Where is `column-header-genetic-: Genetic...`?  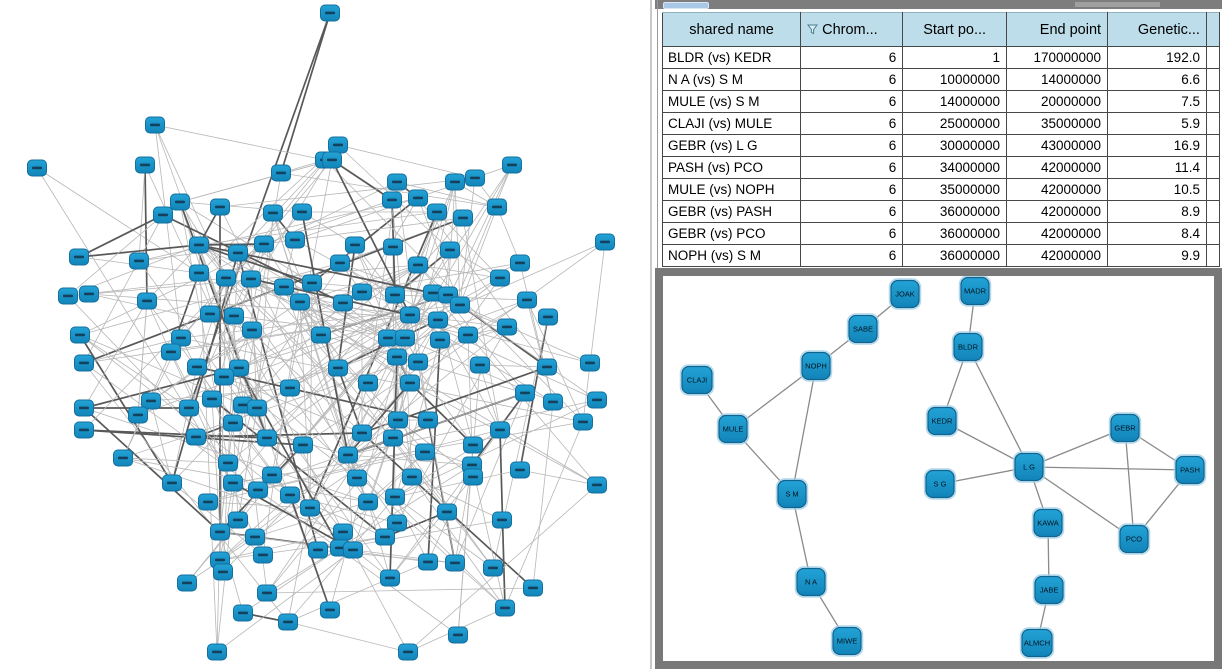
column-header-genetic-: Genetic... is located at coordinates (1157, 29).